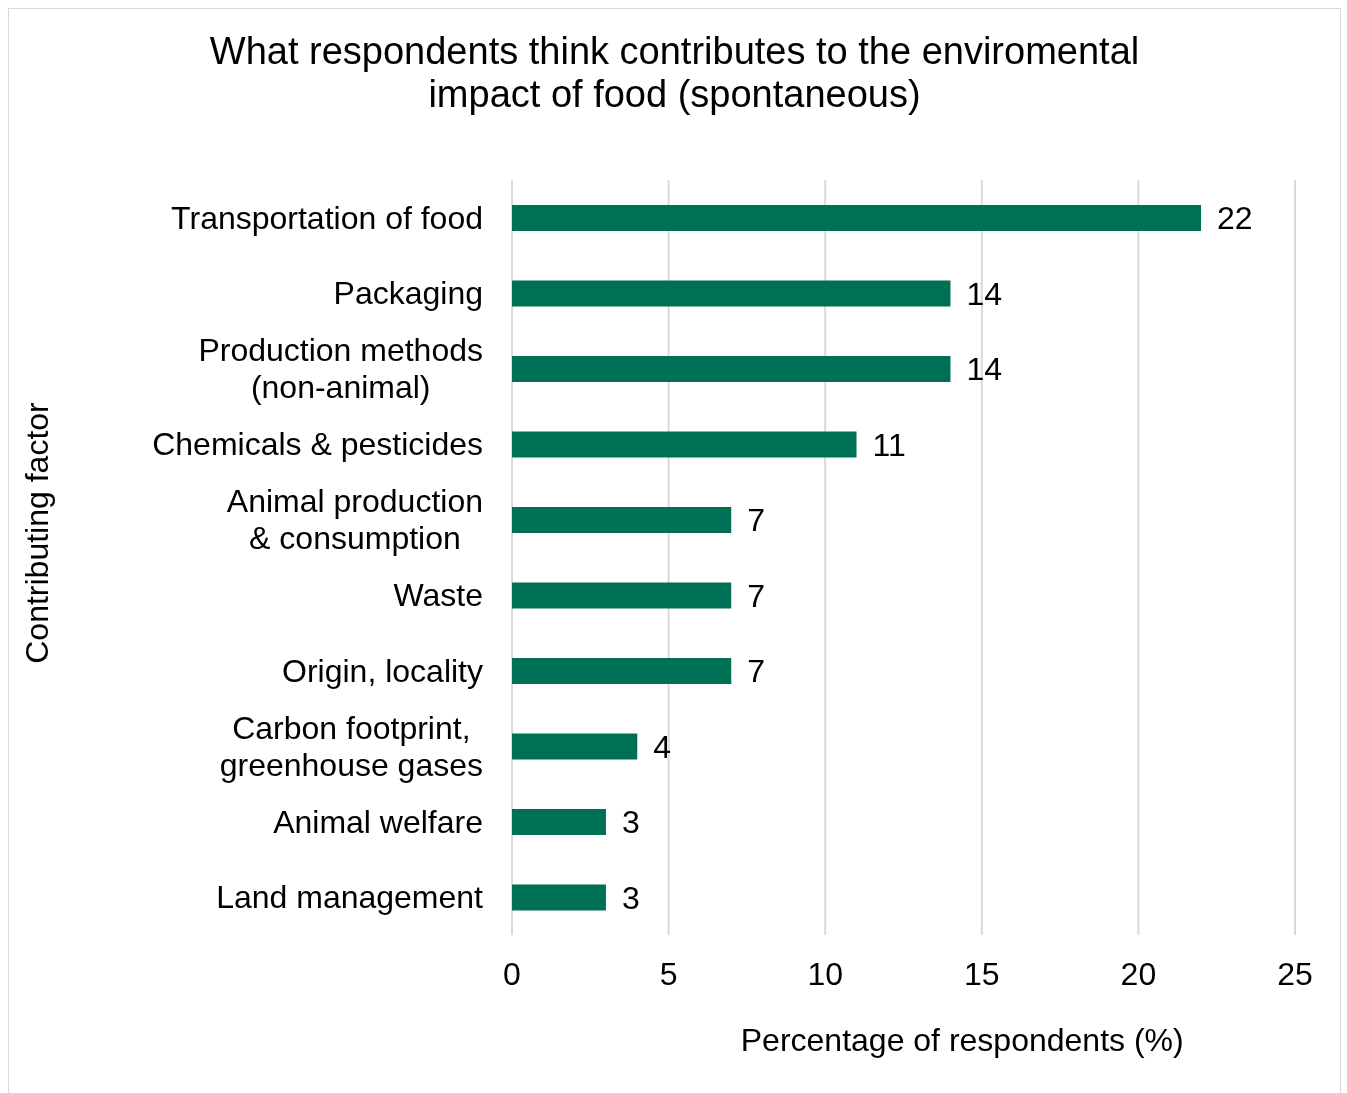 This screenshot has height=1093, width=1347. What do you see at coordinates (438, 595) in the screenshot?
I see `y-tick-label: Waste` at bounding box center [438, 595].